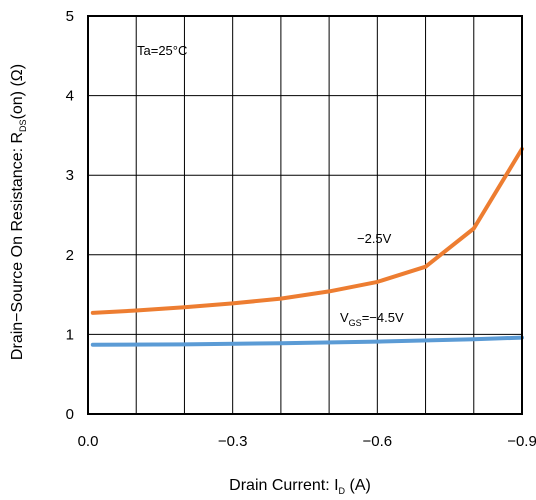 This screenshot has height=500, width=536. I want to click on y-axis-title-tail: (on) (Ω), so click(17, 92).